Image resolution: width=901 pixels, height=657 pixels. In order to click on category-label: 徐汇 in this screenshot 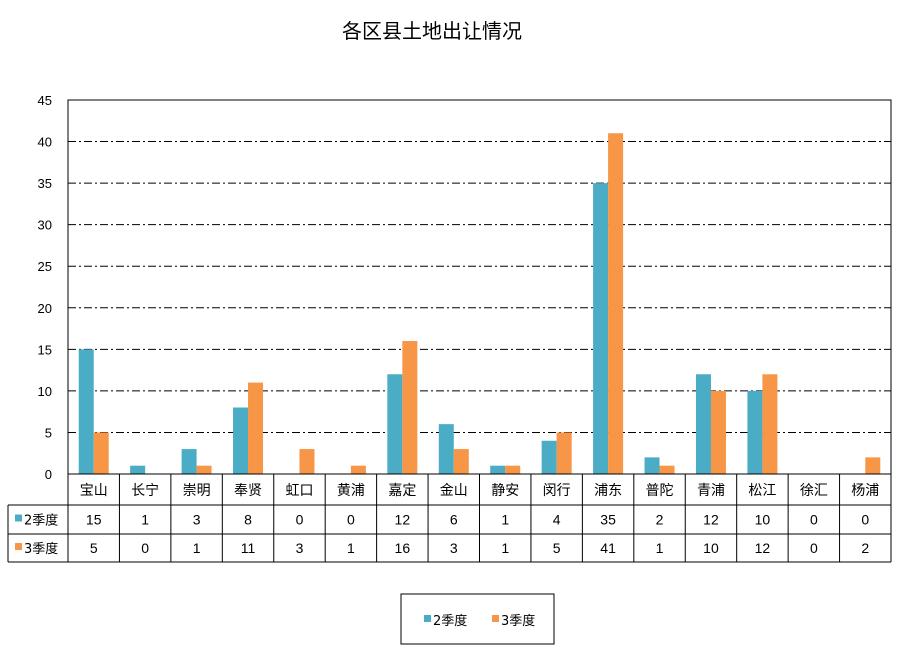, I will do `click(814, 491)`.